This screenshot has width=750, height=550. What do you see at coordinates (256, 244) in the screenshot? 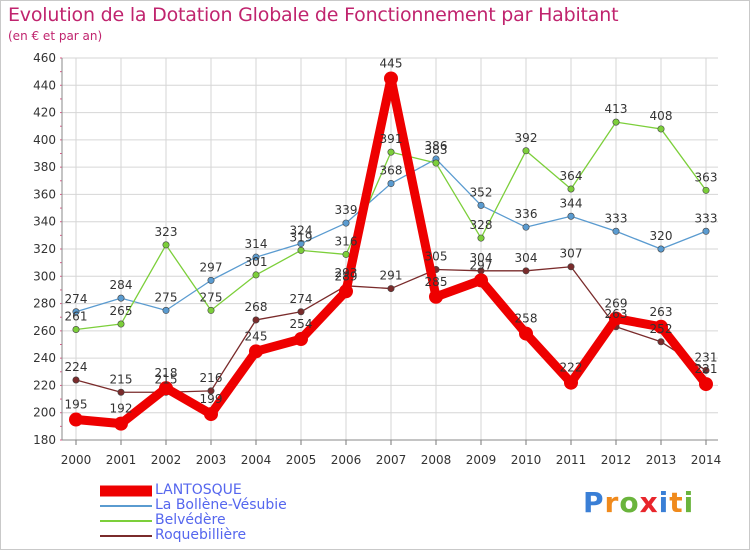
I see `data-label: 314` at bounding box center [256, 244].